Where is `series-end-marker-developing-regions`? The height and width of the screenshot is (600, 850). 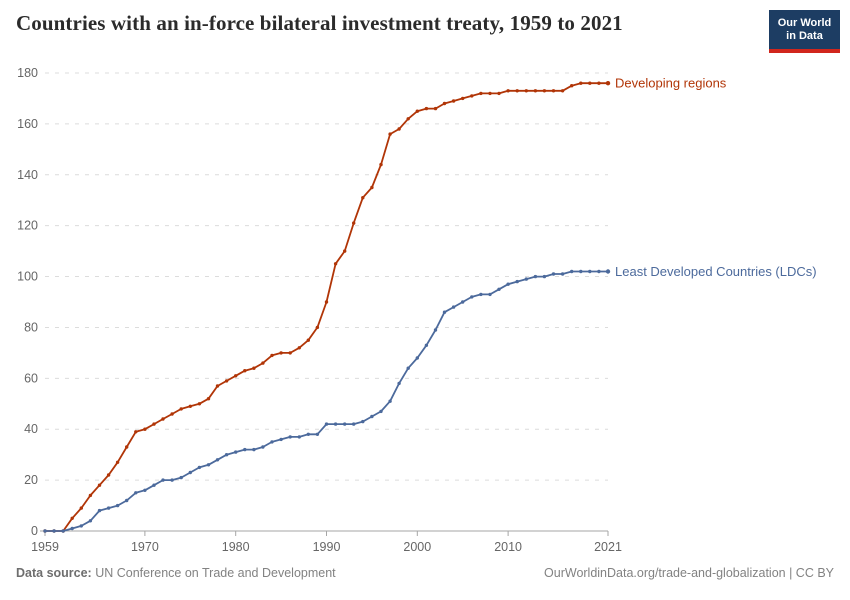
series-end-marker-developing-regions is located at coordinates (608, 83).